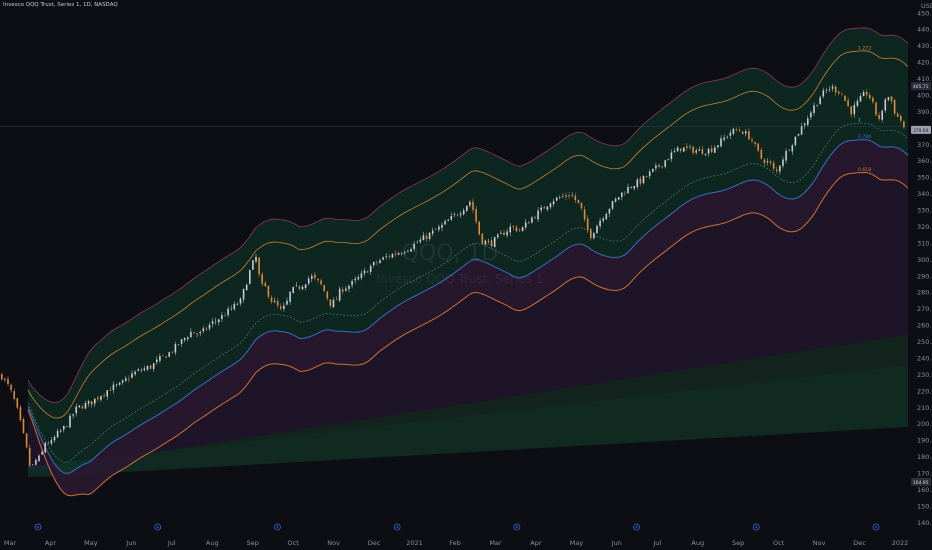 The image size is (932, 550). Describe the element at coordinates (294, 543) in the screenshot. I see `x-tick-label: Oct` at that location.